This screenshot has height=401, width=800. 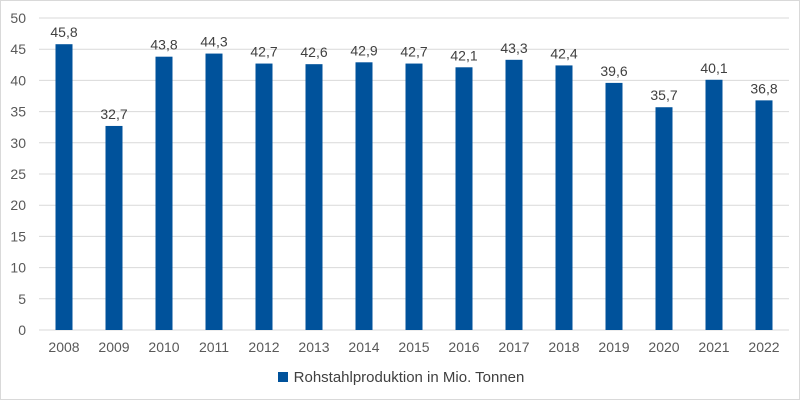 What do you see at coordinates (513, 347) in the screenshot?
I see `x-tick-label: 2017` at bounding box center [513, 347].